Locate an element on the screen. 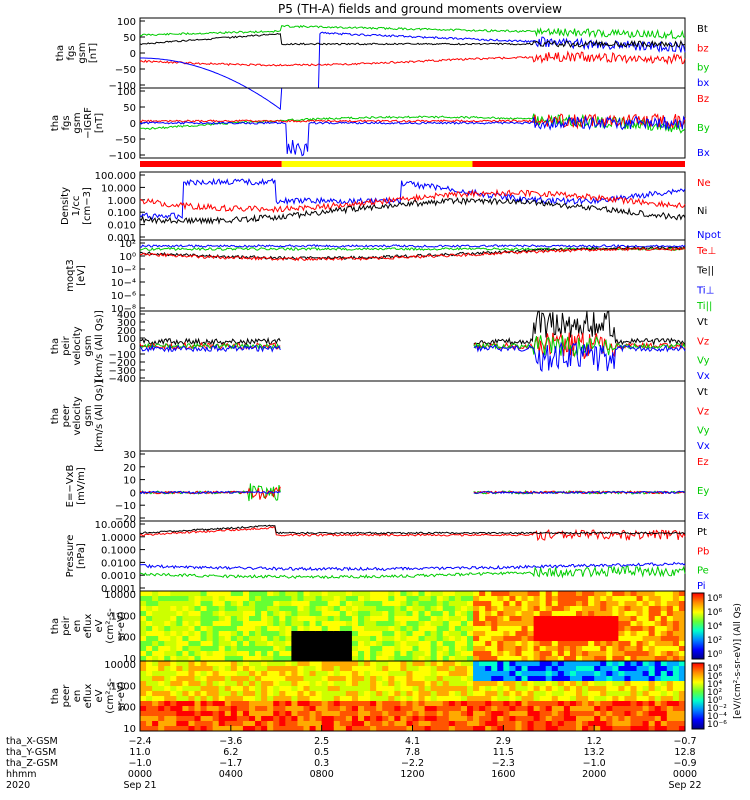 The height and width of the screenshot is (800, 750). y-tick-label: 10000 is located at coordinates (120, 665).